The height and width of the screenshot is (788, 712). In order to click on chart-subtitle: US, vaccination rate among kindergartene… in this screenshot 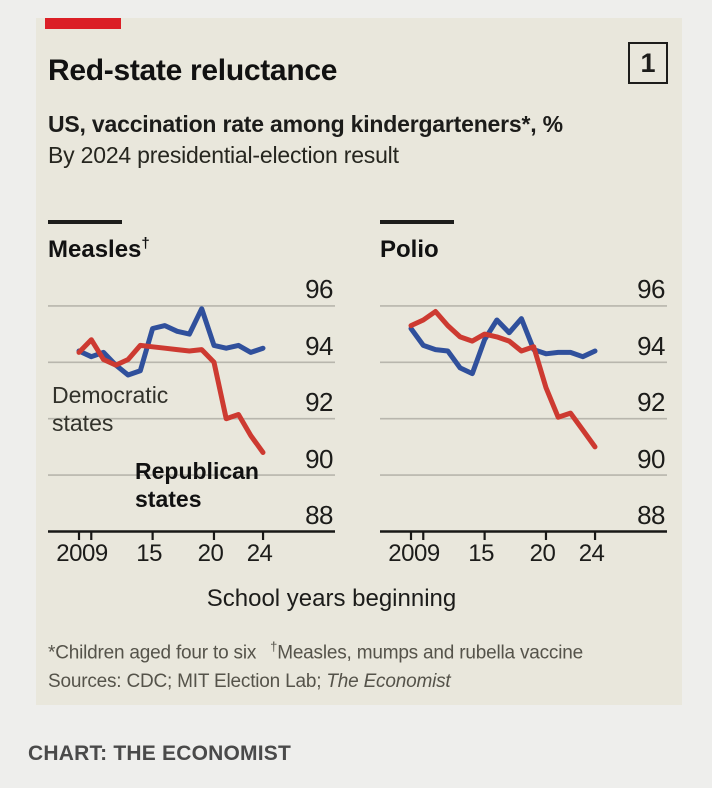, I will do `click(305, 124)`.